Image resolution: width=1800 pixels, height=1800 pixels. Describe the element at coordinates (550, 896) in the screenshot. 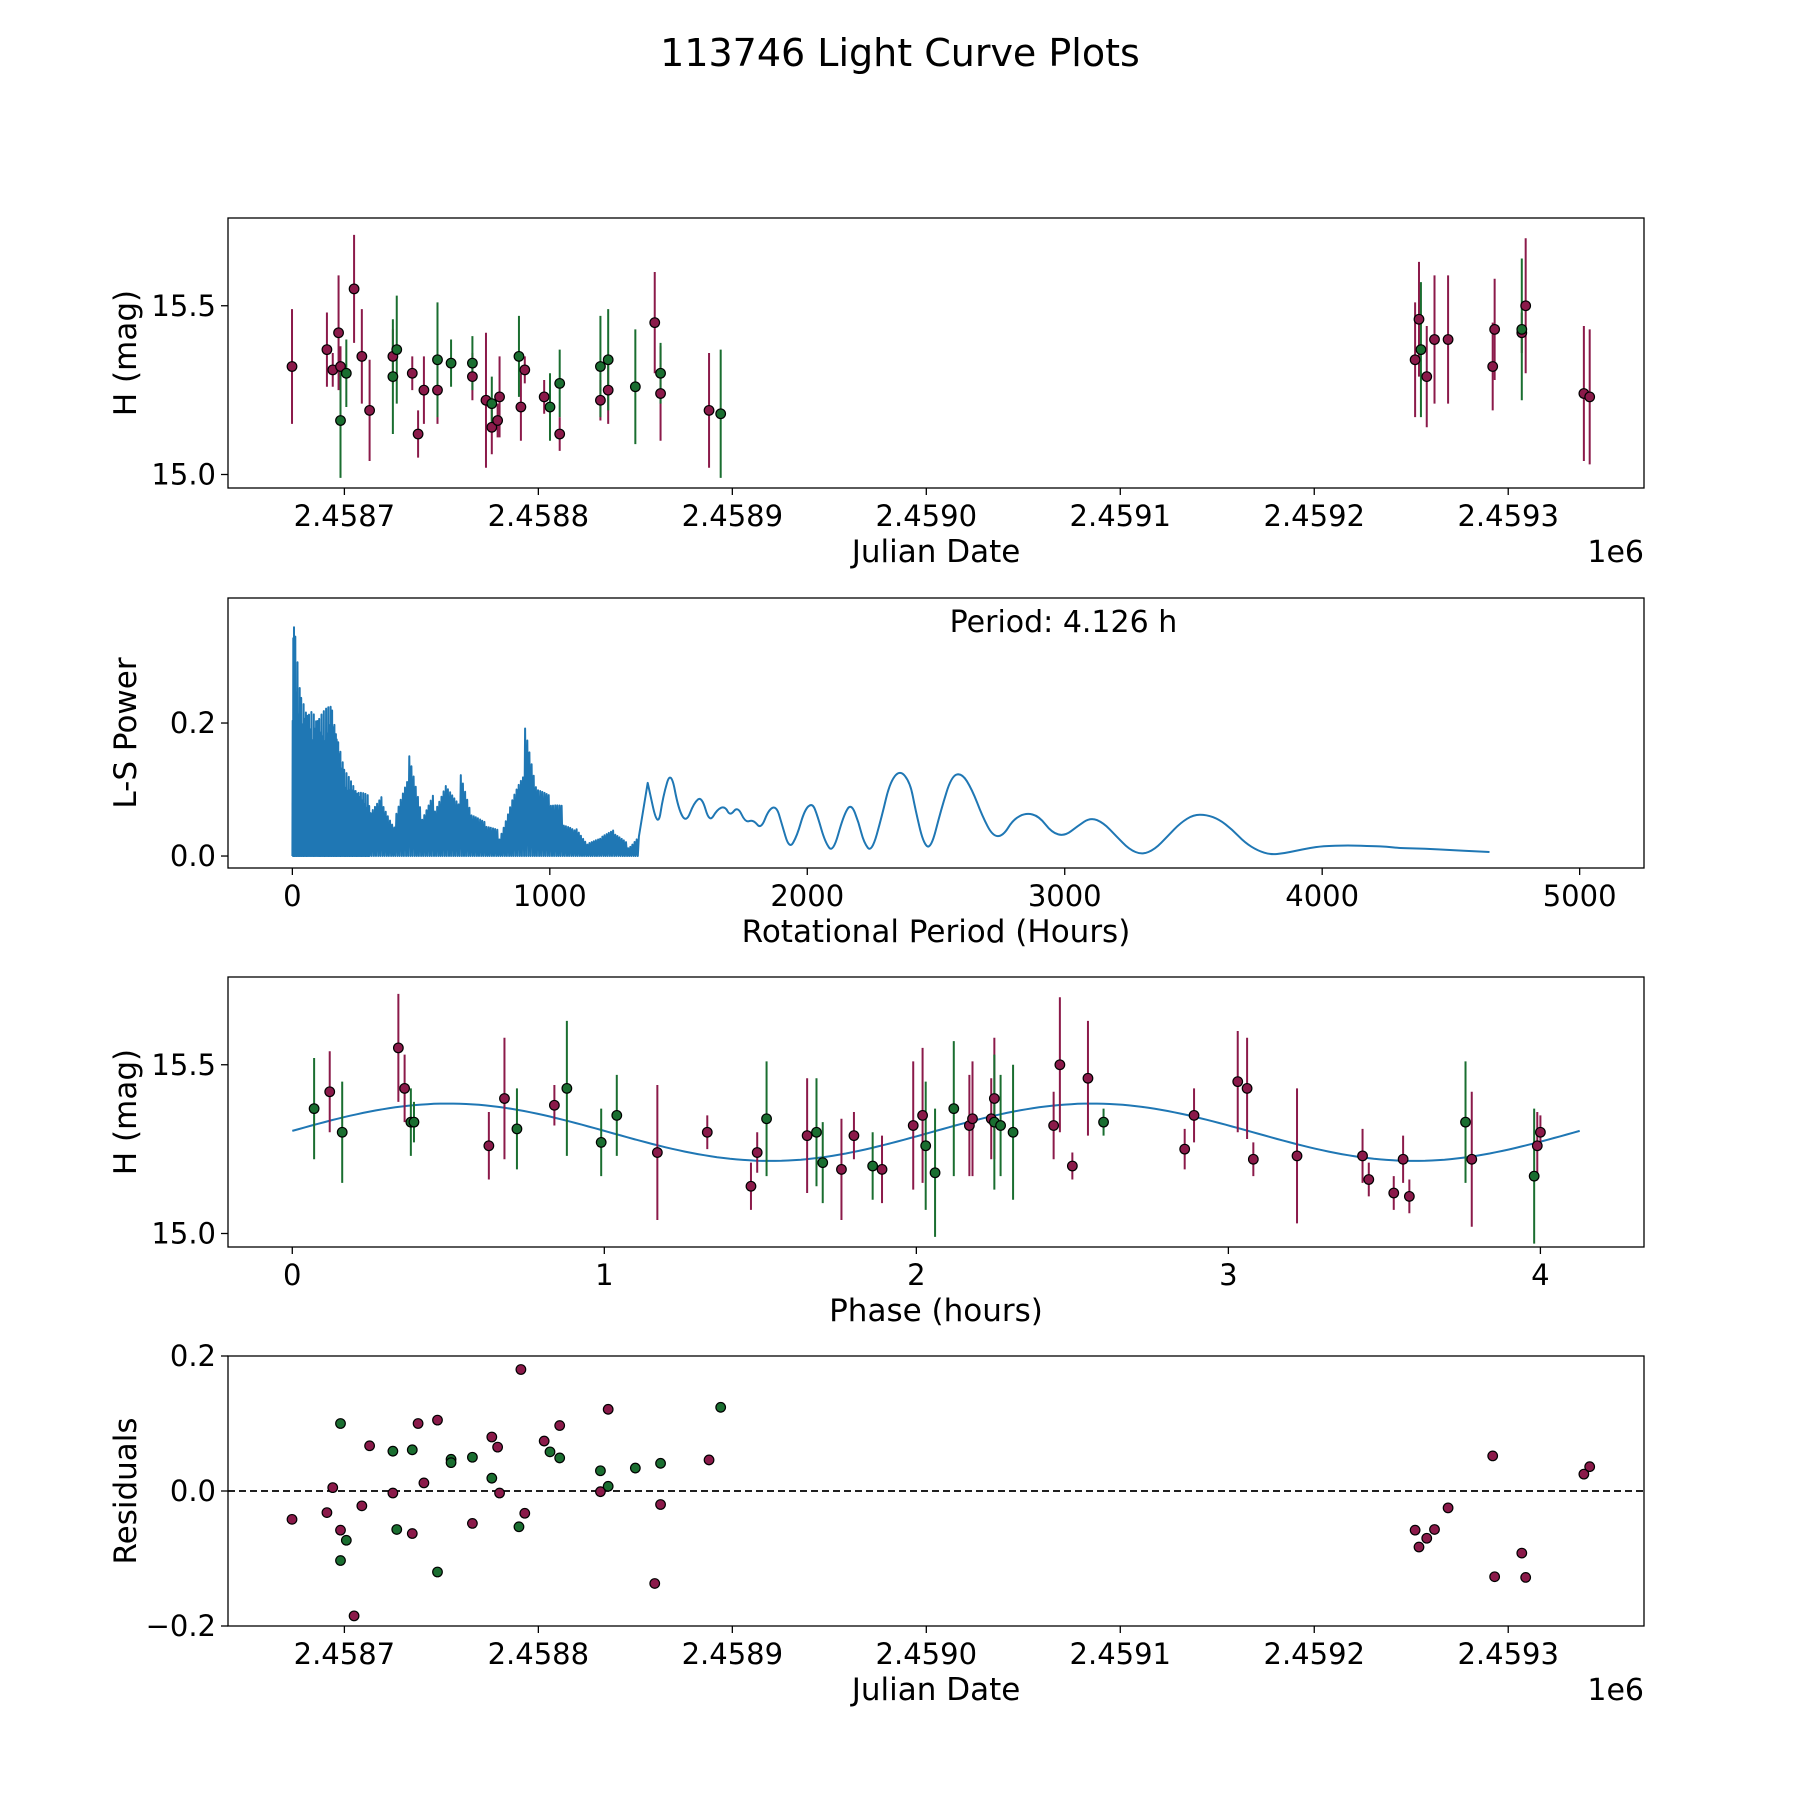

I see `x-tick-label: 1000` at that location.